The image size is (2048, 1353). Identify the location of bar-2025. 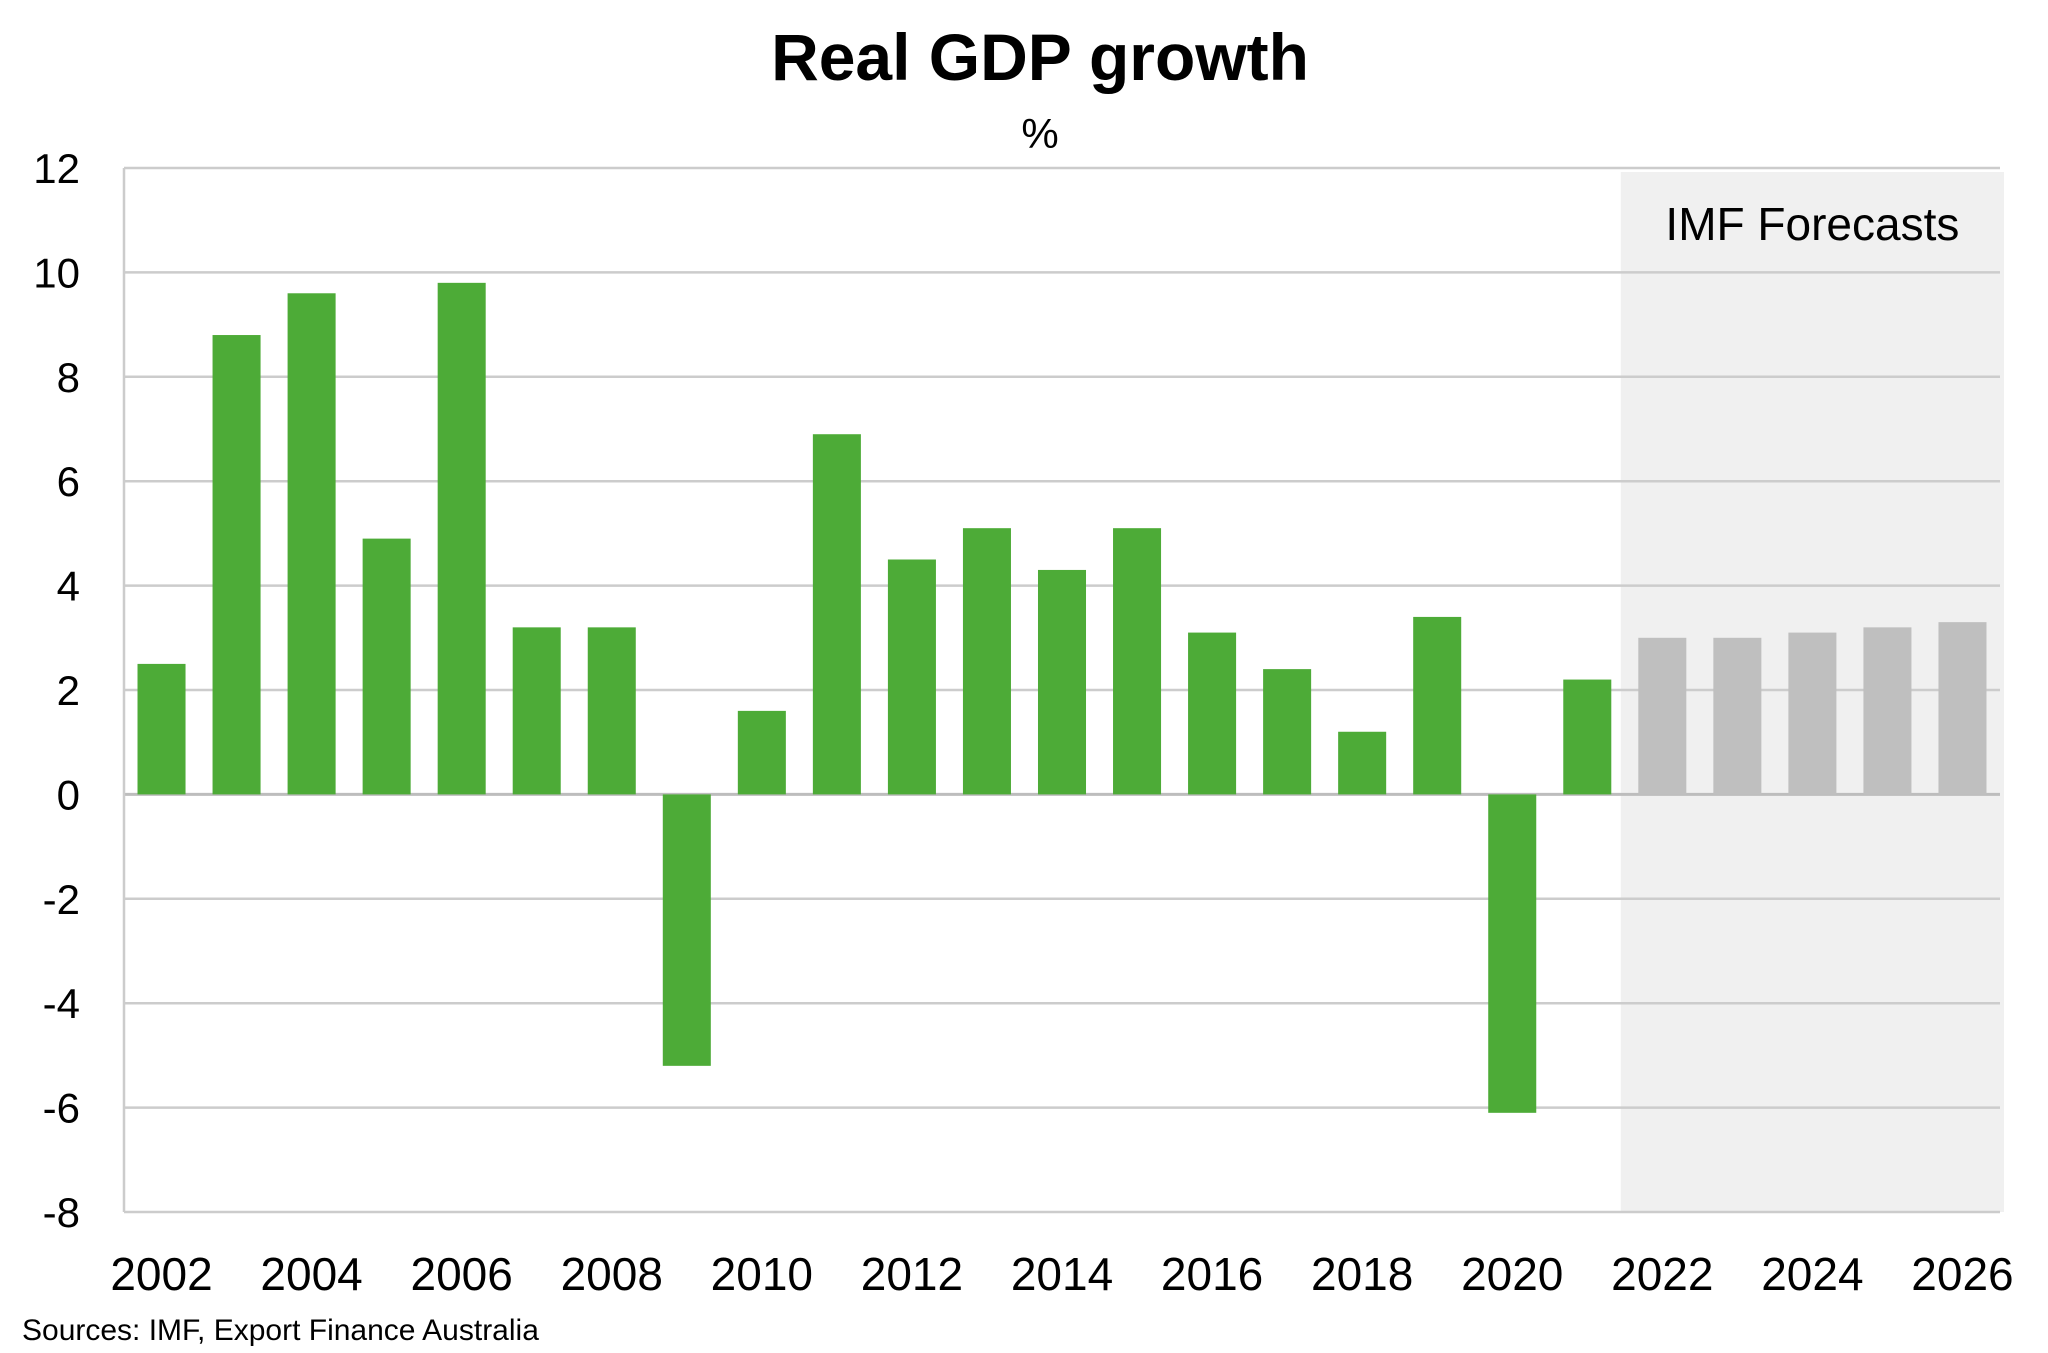
(1887, 711).